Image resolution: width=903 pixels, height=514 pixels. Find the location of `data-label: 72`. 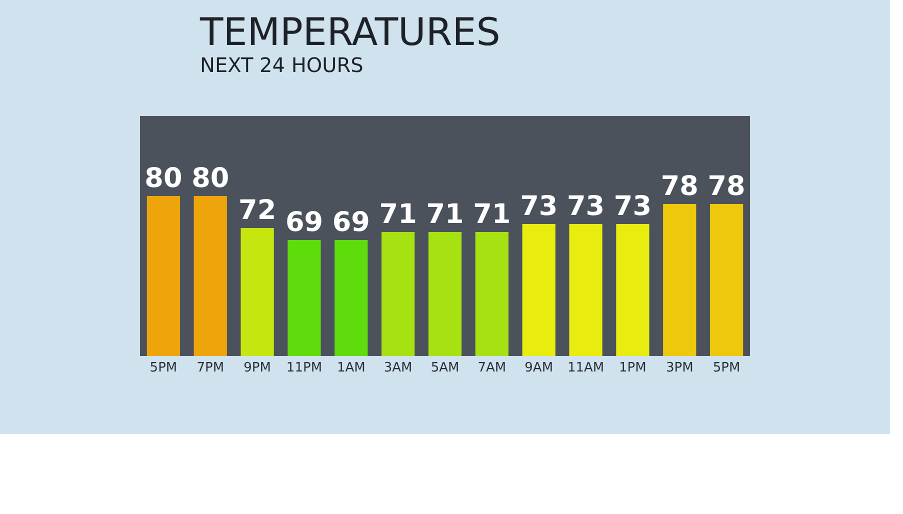

data-label: 72 is located at coordinates (257, 210).